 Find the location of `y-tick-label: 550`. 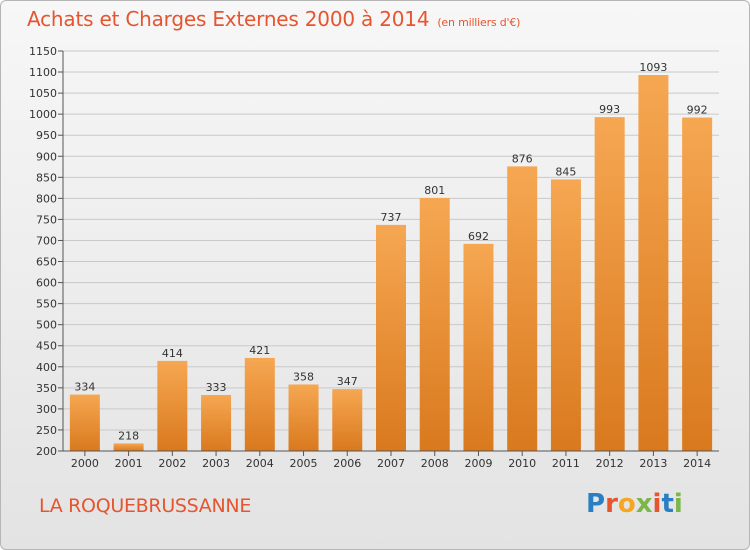

y-tick-label: 550 is located at coordinates (46, 304).